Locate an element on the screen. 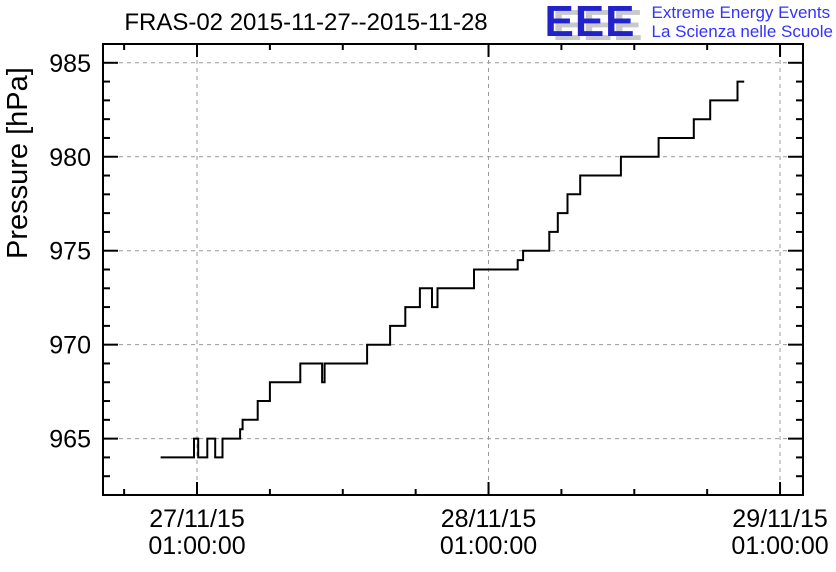  y-tick-label: 980 is located at coordinates (70, 158).